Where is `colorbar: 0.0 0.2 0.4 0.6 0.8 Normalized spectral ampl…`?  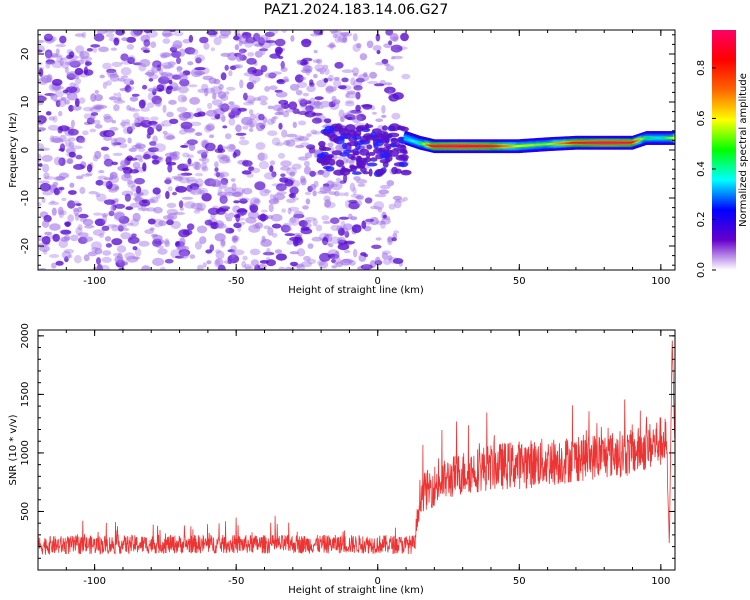
colorbar: 0.0 0.2 0.4 0.6 0.8 Normalized spectral ampl… is located at coordinates (722, 154).